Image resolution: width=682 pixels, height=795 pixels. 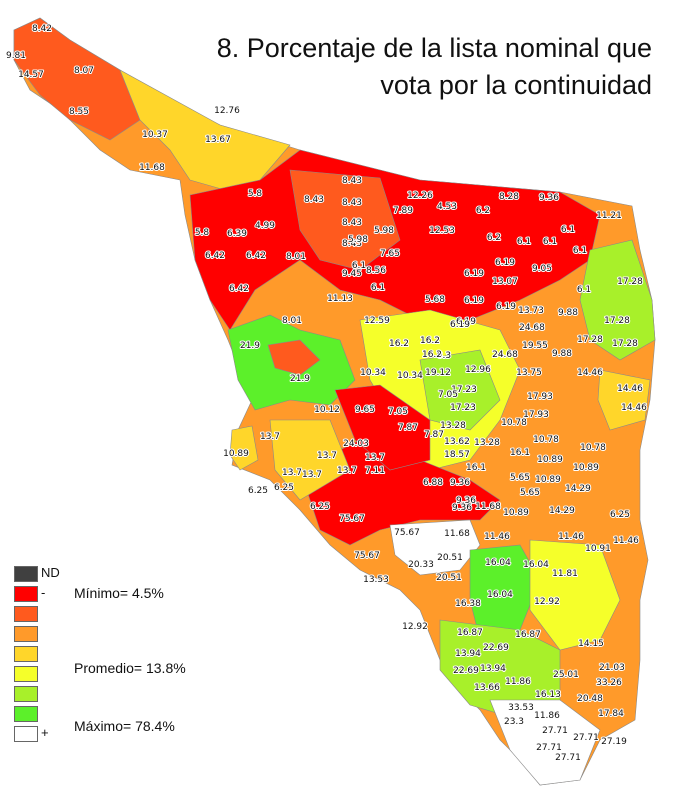 What do you see at coordinates (514, 722) in the screenshot?
I see `region-value-label: 23.3` at bounding box center [514, 722].